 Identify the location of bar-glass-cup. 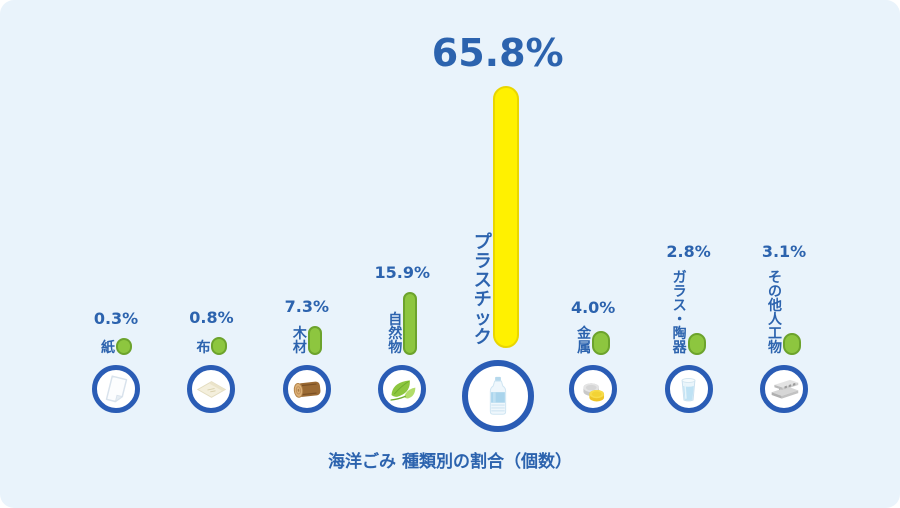
(696, 344).